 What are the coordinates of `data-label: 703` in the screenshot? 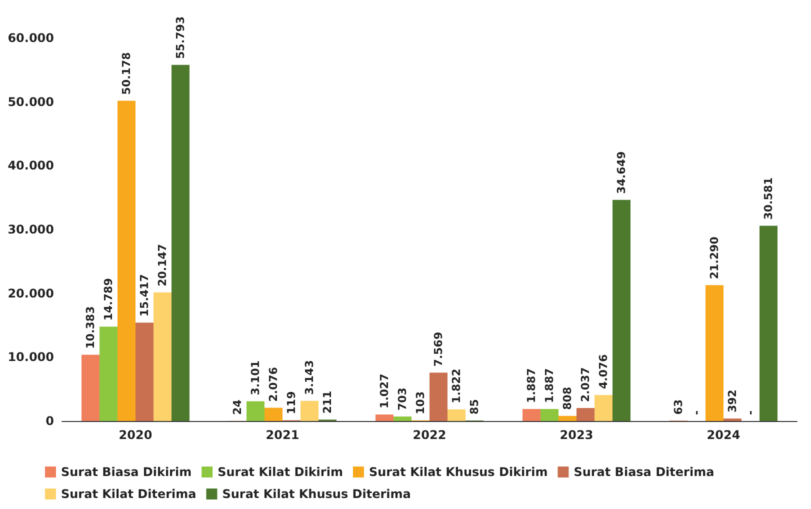 It's located at (402, 399).